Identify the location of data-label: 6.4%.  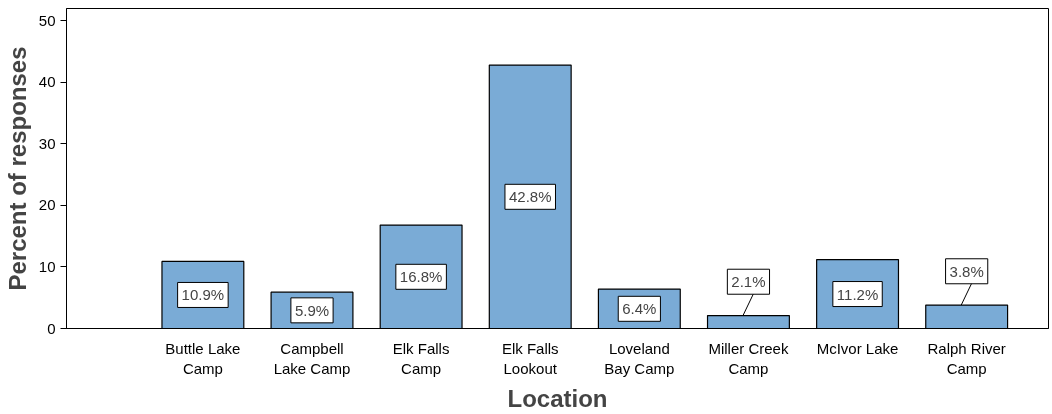
(639, 309).